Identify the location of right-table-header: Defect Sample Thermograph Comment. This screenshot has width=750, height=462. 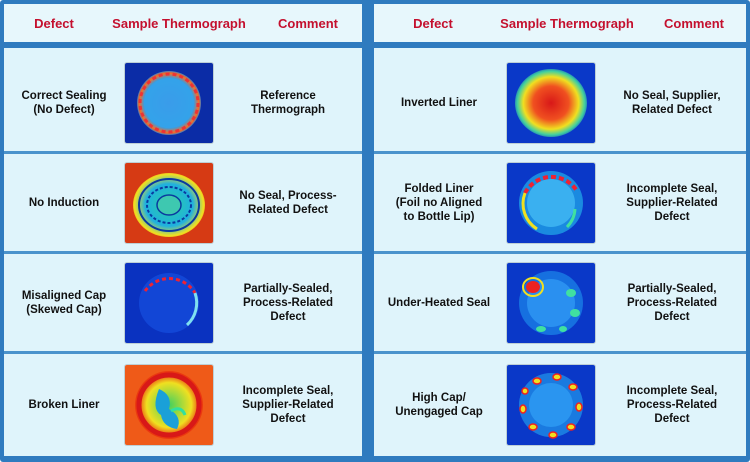
(560, 26).